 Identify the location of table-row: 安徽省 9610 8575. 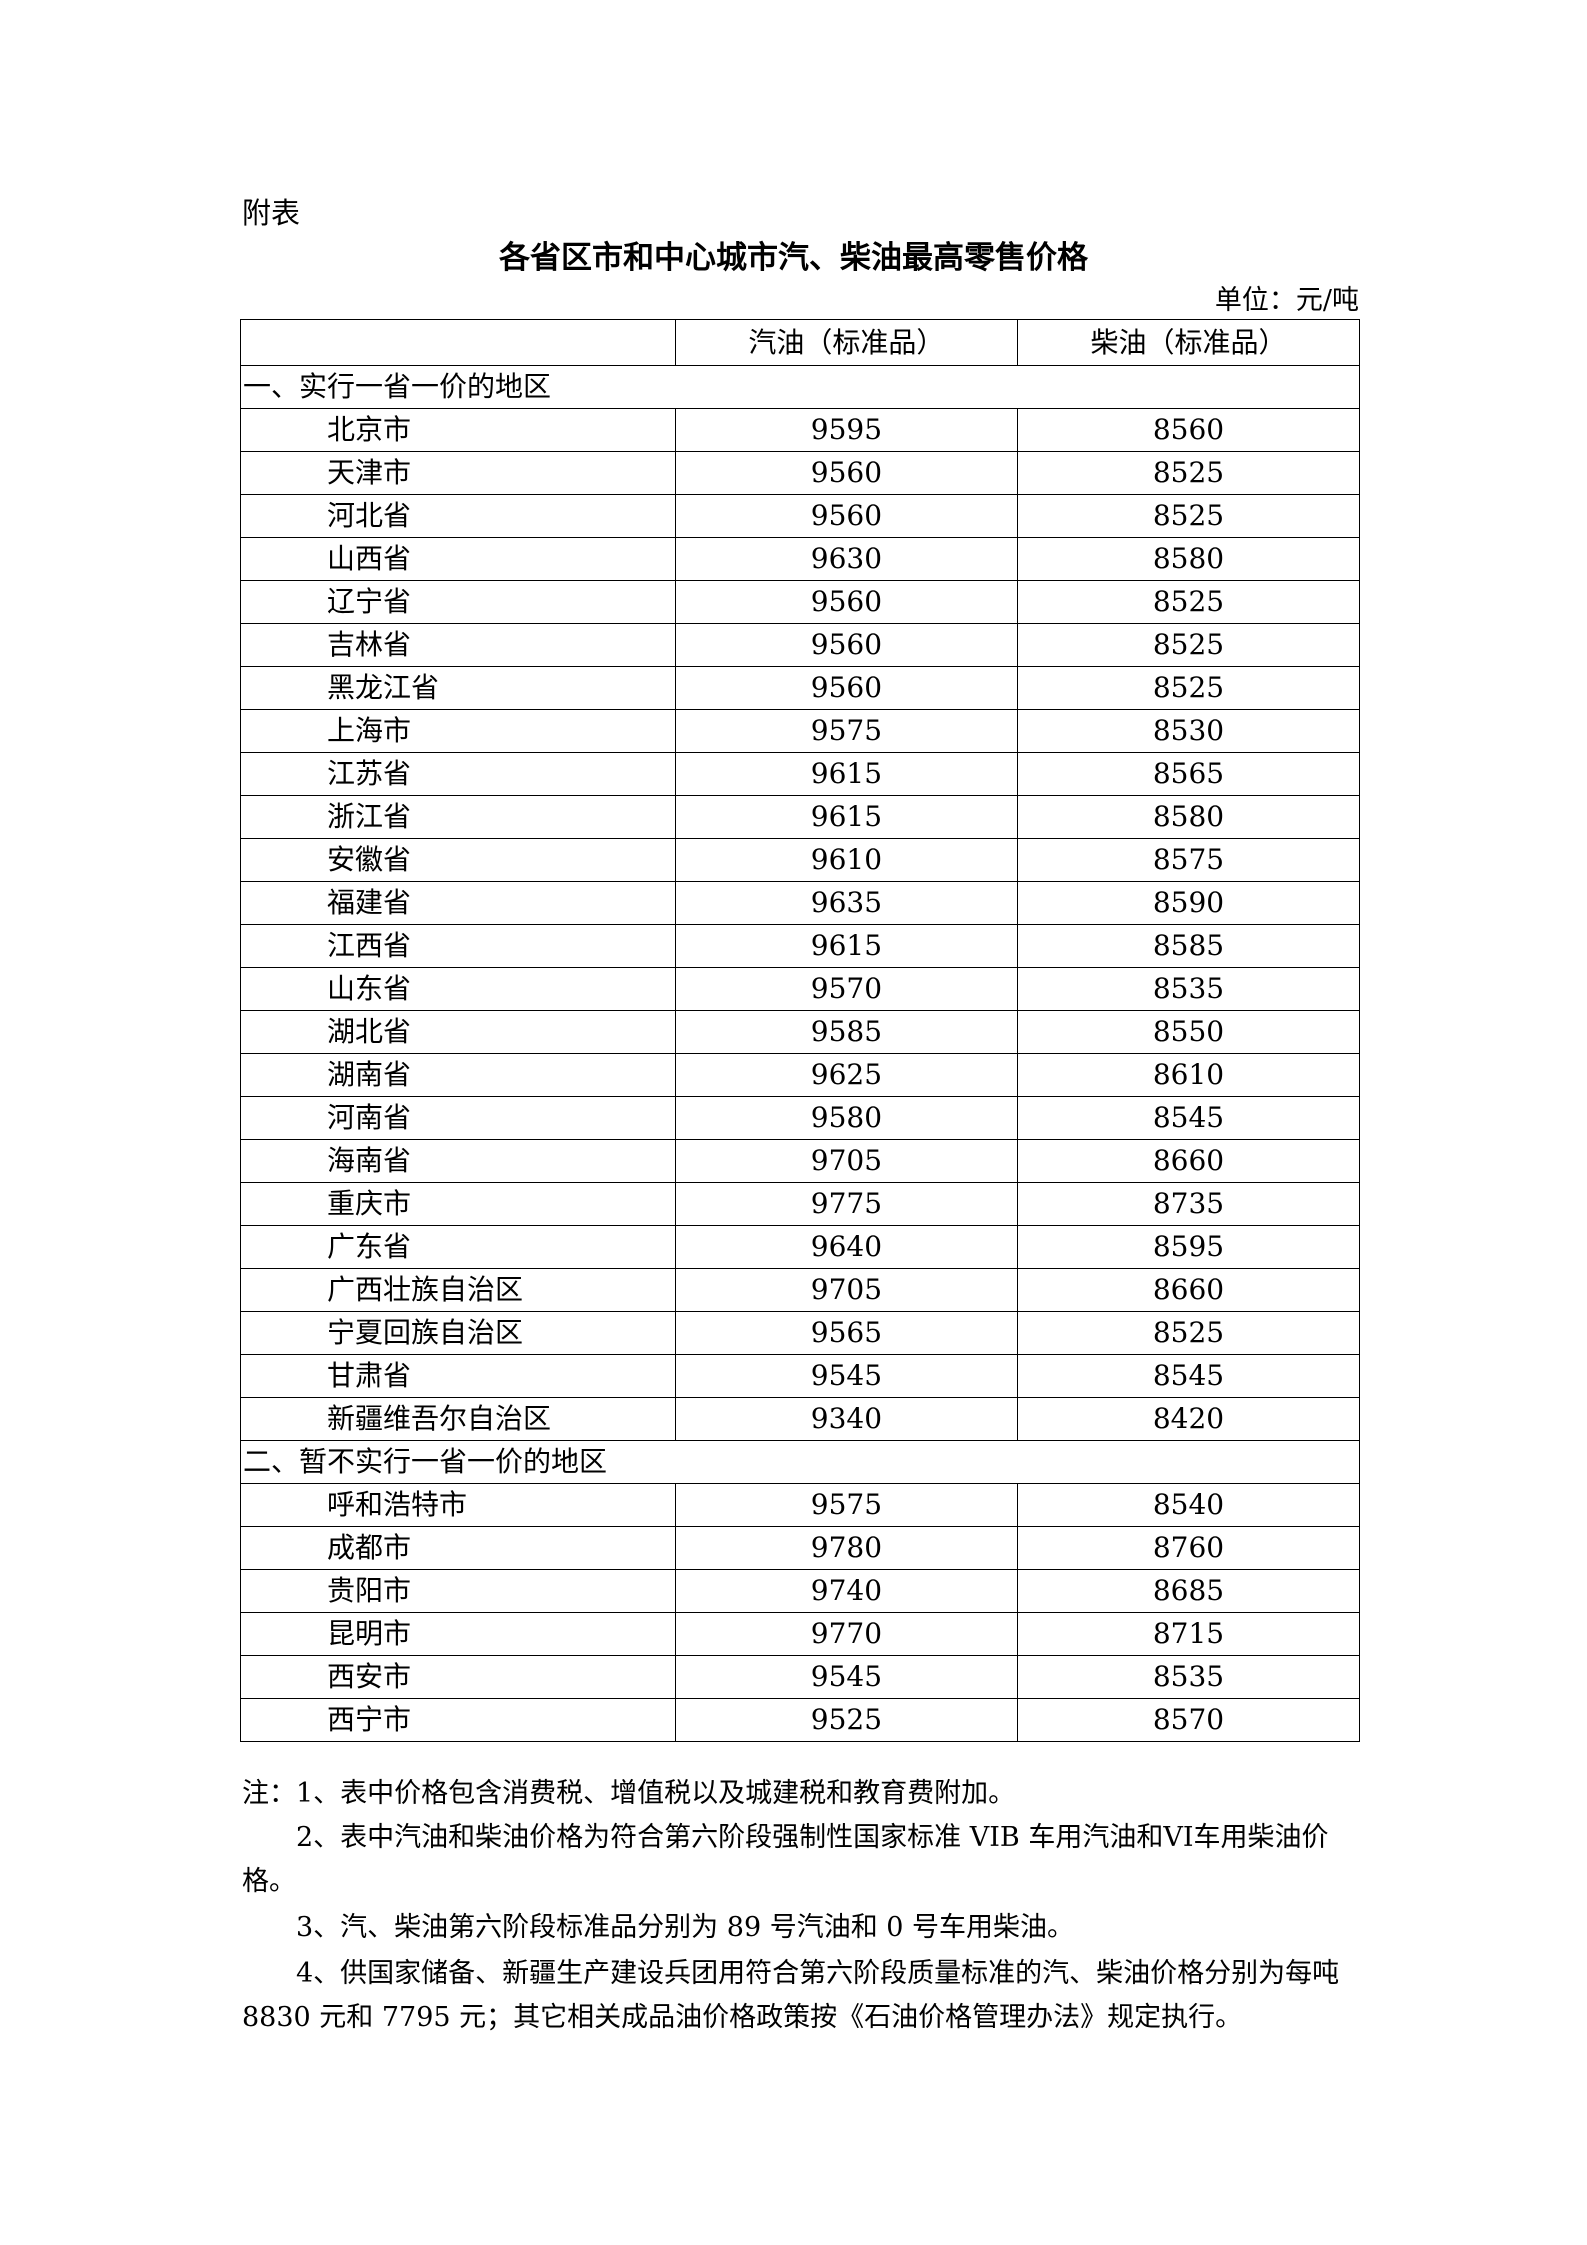
(800, 860).